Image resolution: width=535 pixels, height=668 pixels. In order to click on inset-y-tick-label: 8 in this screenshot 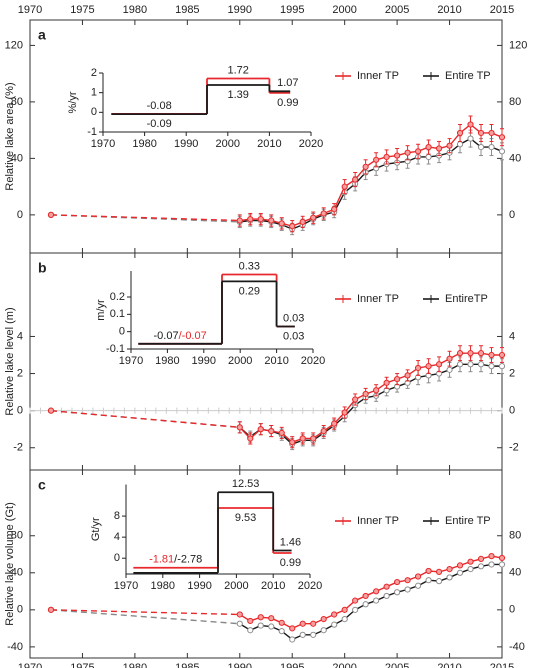, I will do `click(117, 516)`.